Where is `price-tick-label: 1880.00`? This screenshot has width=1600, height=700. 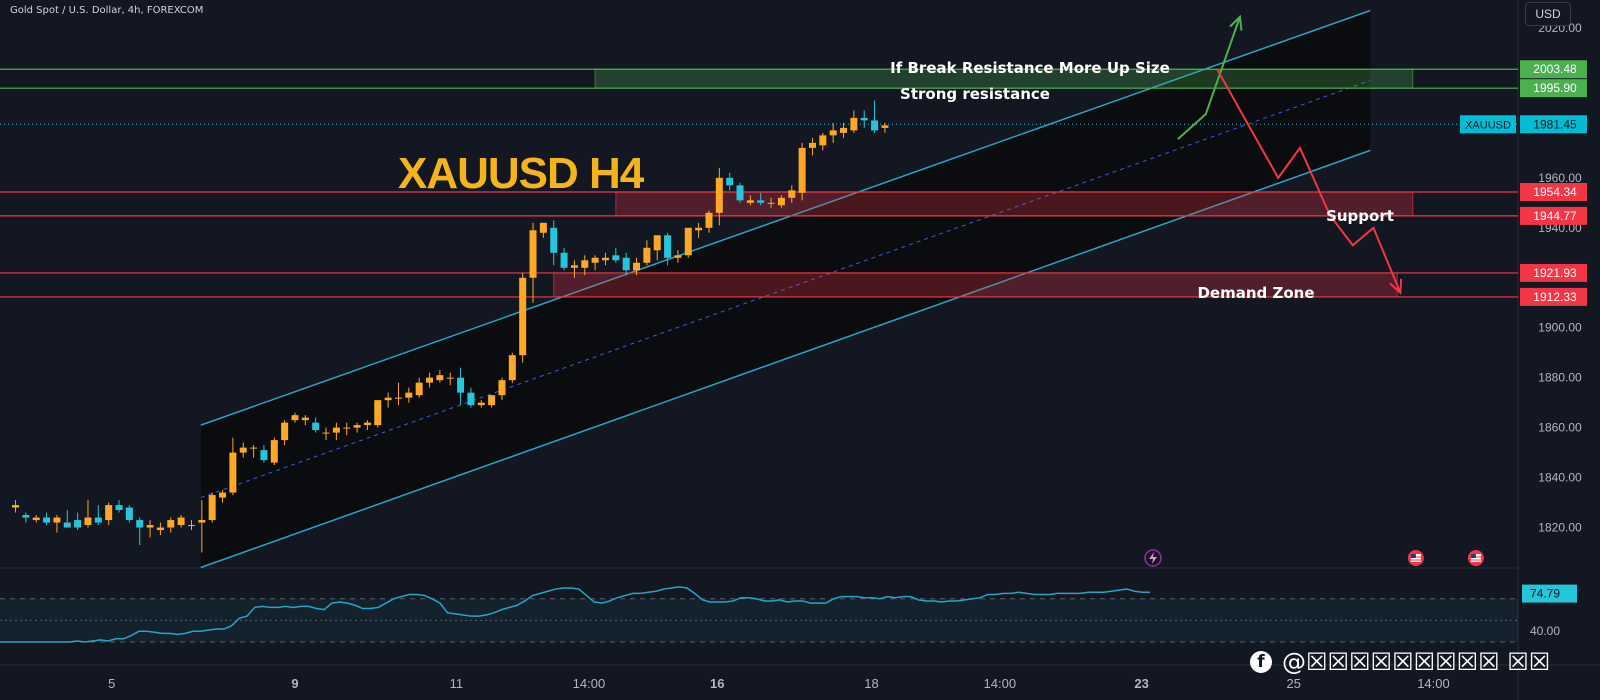
price-tick-label: 1880.00 is located at coordinates (1560, 378).